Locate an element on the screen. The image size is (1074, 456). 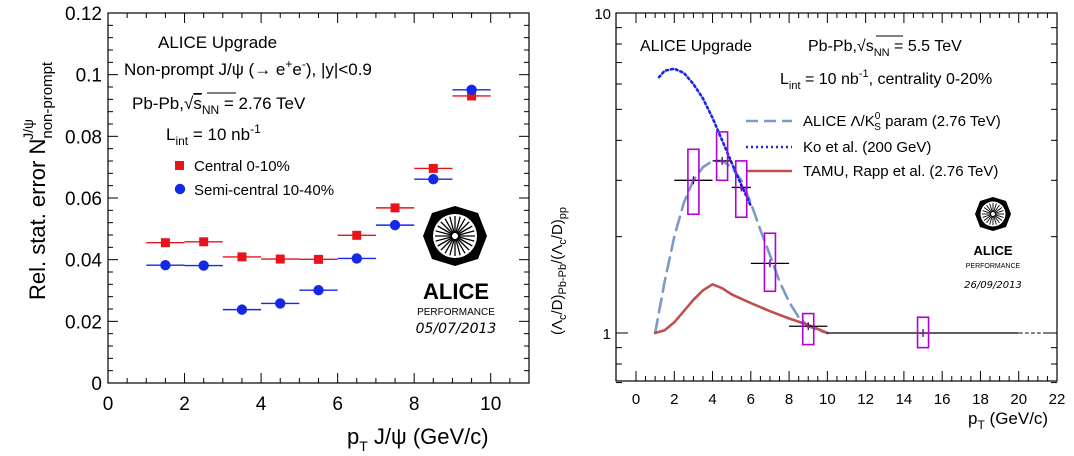
left-y-axis-title-main: Rel. stat. error N is located at coordinates (37, 219).